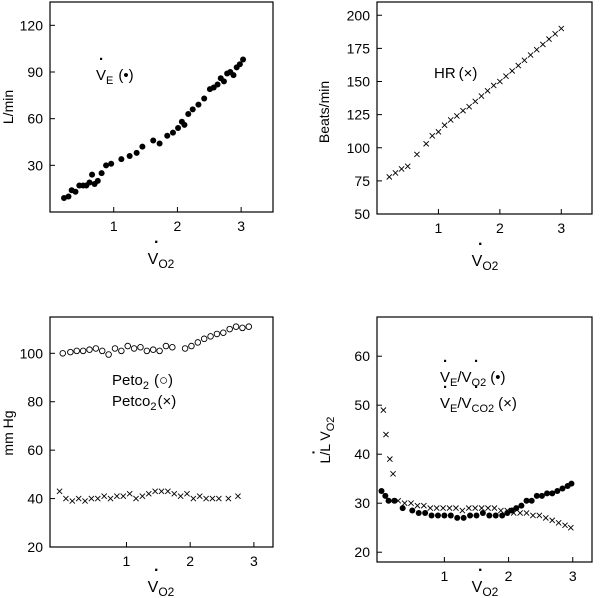 Image resolution: width=600 pixels, height=598 pixels. What do you see at coordinates (455, 73) in the screenshot?
I see `series-annotation: HR (×)` at bounding box center [455, 73].